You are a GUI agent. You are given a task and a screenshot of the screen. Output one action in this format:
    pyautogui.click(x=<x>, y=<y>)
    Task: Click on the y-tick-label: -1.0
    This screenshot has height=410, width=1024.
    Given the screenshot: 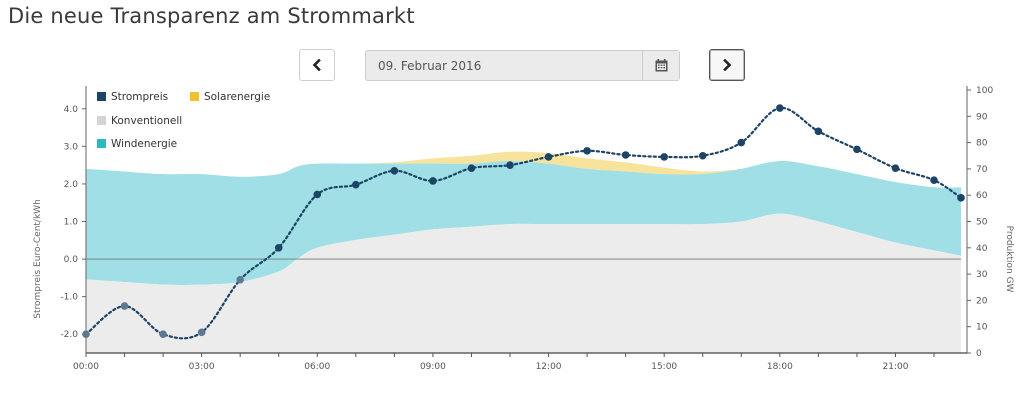 What is the action you would take?
    pyautogui.click(x=69, y=298)
    